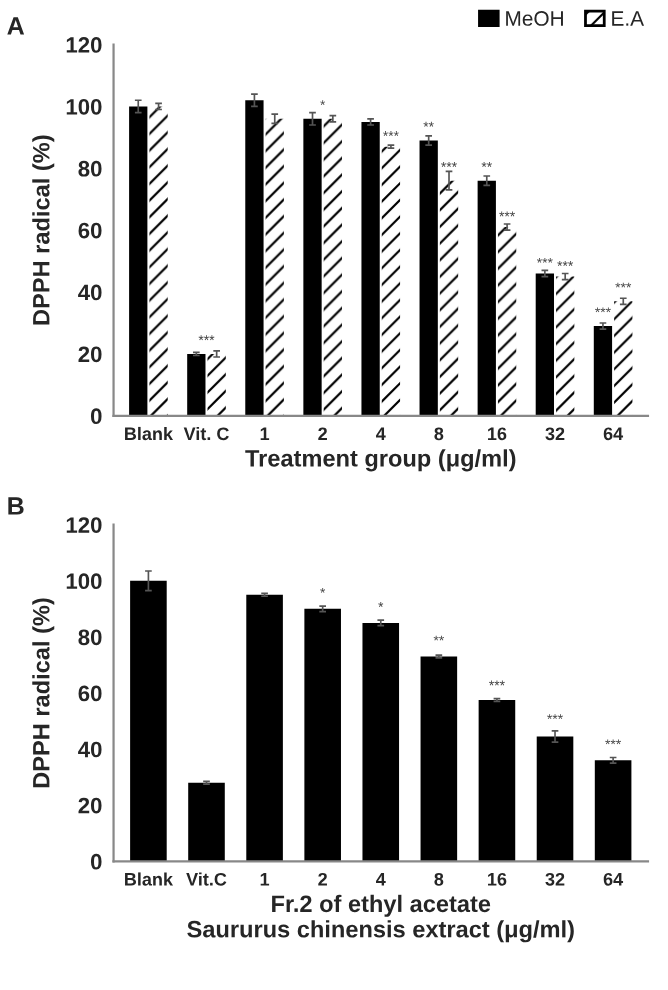 The height and width of the screenshot is (990, 668). What do you see at coordinates (206, 433) in the screenshot?
I see `x-tick-label: Vit. C` at bounding box center [206, 433].